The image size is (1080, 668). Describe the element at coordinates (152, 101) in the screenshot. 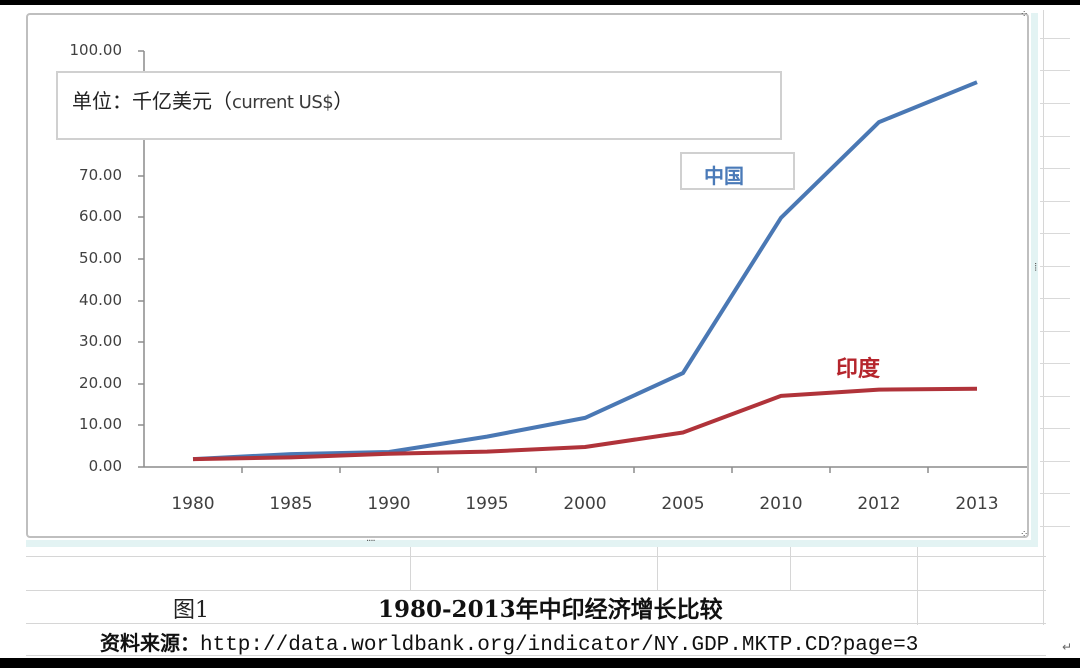

I see `unit-label-cn: 单位：千亿美元（` at that location.